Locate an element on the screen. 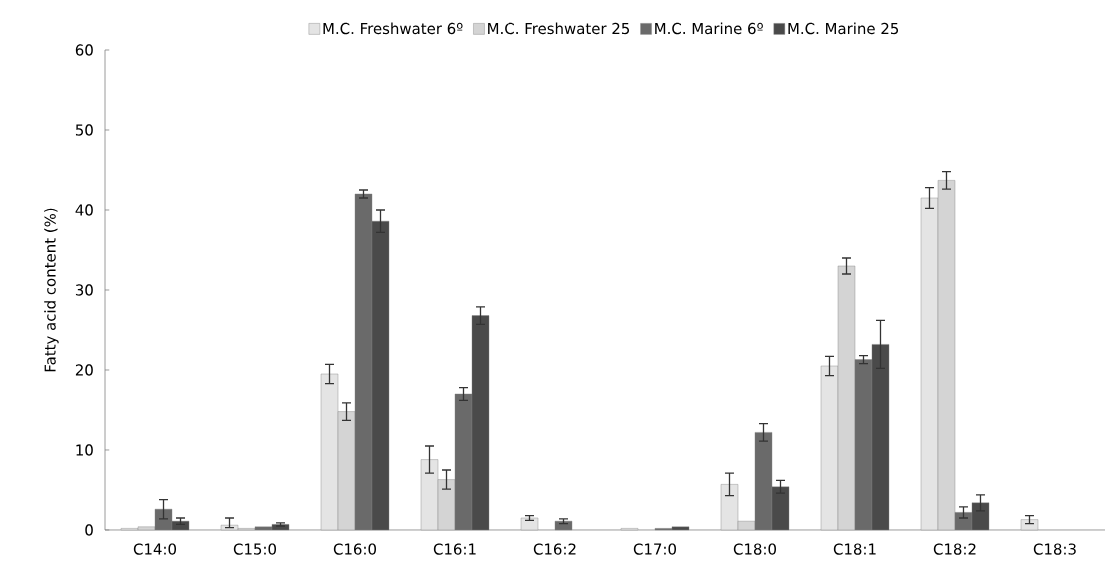  y-tick-label: 50 is located at coordinates (84, 130).